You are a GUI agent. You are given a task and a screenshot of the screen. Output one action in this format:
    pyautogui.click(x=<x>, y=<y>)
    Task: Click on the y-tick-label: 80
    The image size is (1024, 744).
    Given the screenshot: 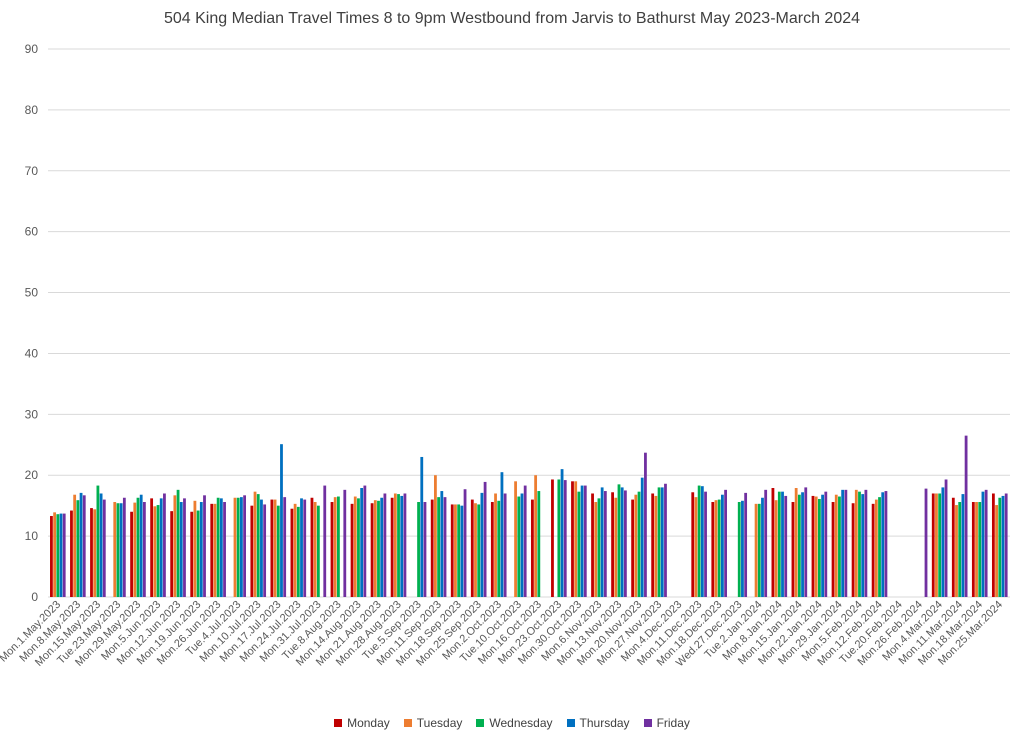 What is the action you would take?
    pyautogui.click(x=32, y=110)
    